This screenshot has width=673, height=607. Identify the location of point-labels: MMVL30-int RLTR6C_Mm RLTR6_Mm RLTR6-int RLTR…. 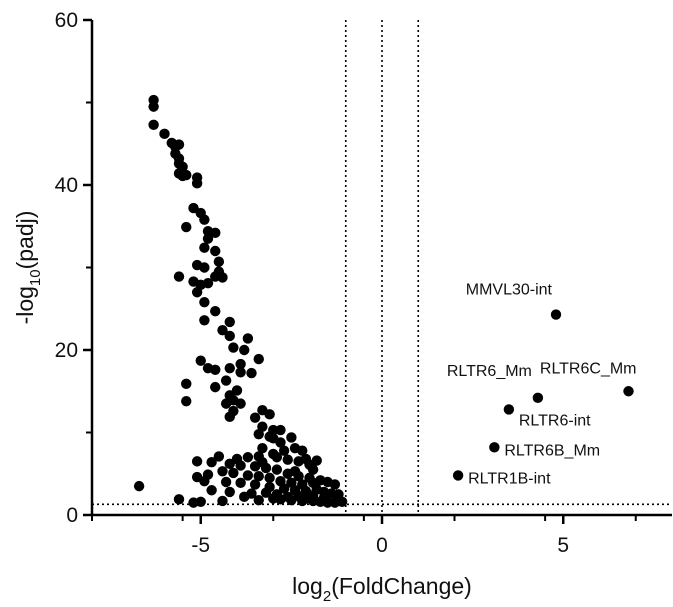
(542, 385).